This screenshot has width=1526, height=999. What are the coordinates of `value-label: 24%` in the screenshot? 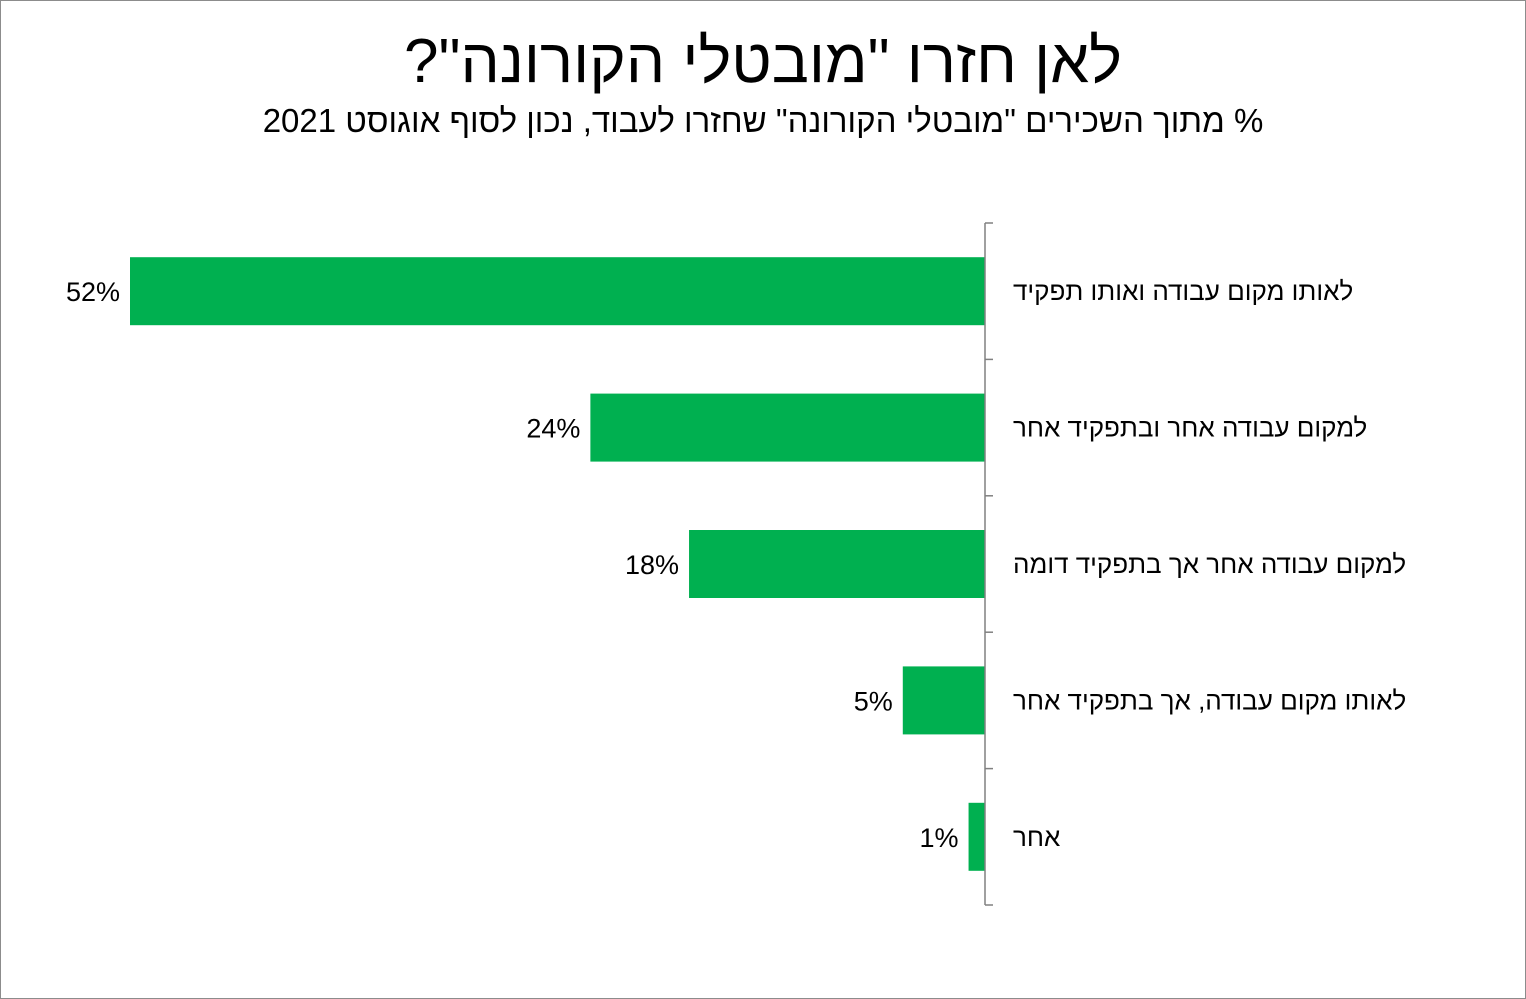 It's located at (553, 429).